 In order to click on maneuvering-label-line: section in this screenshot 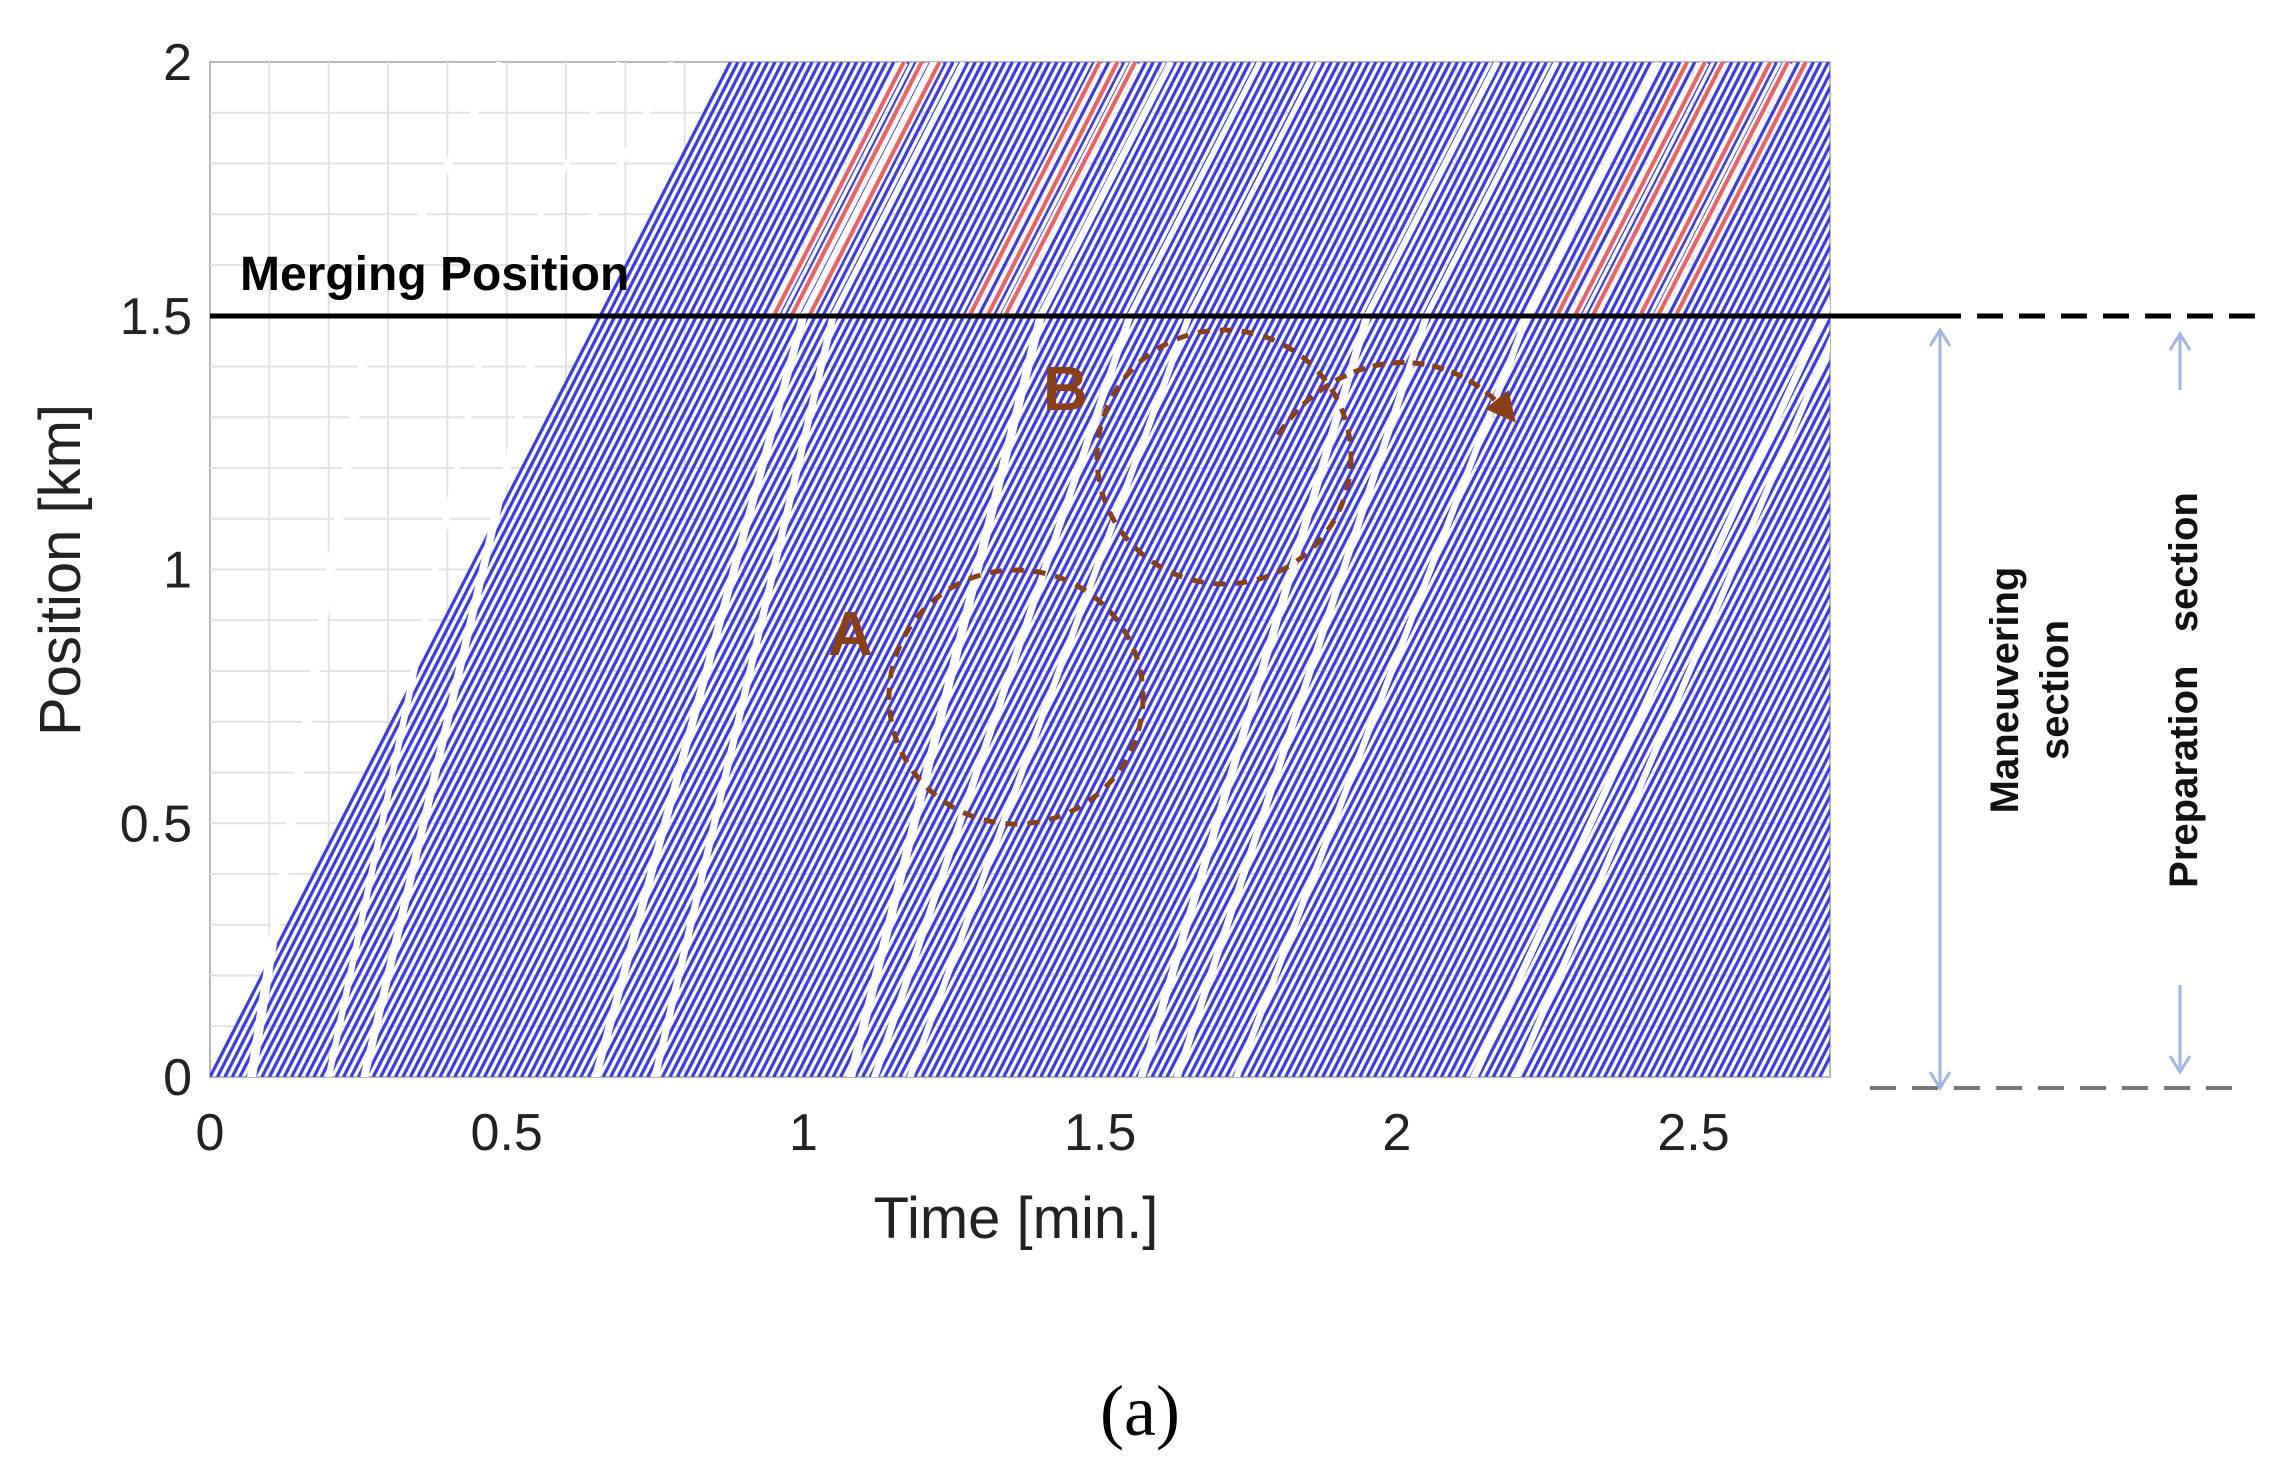, I will do `click(2055, 690)`.